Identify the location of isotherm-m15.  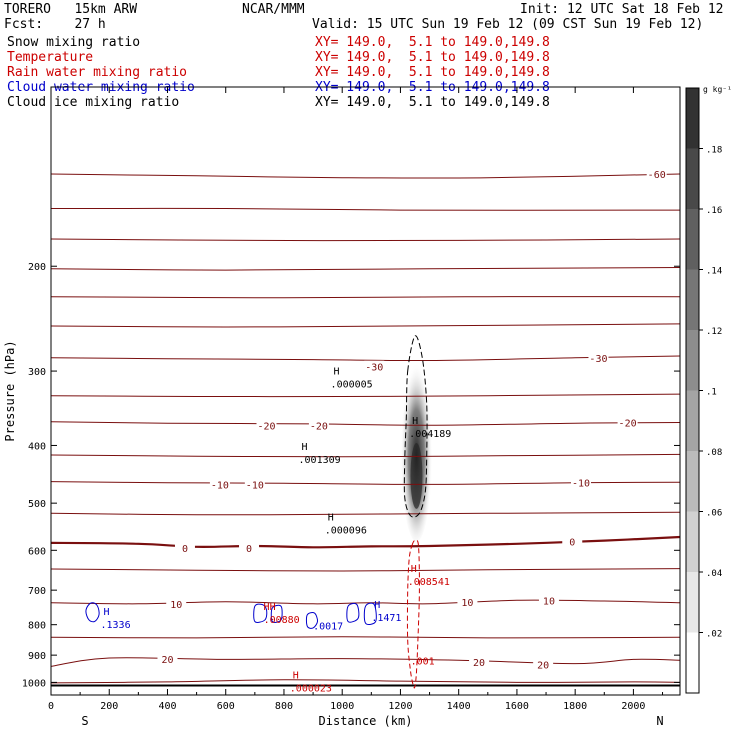
(365, 455).